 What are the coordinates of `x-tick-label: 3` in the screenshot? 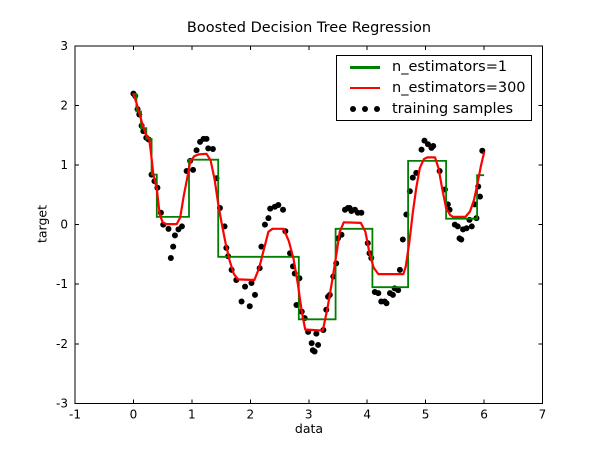 It's located at (309, 414).